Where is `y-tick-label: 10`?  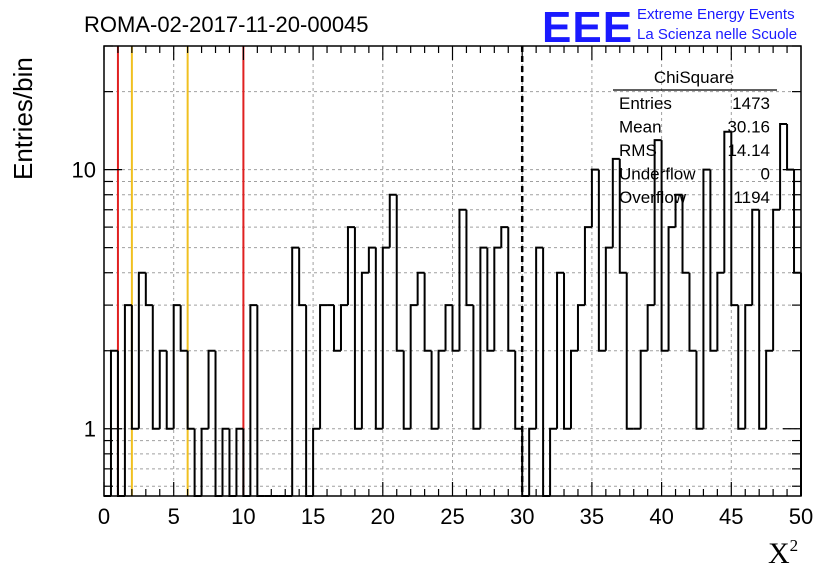 y-tick-label: 10 is located at coordinates (84, 170).